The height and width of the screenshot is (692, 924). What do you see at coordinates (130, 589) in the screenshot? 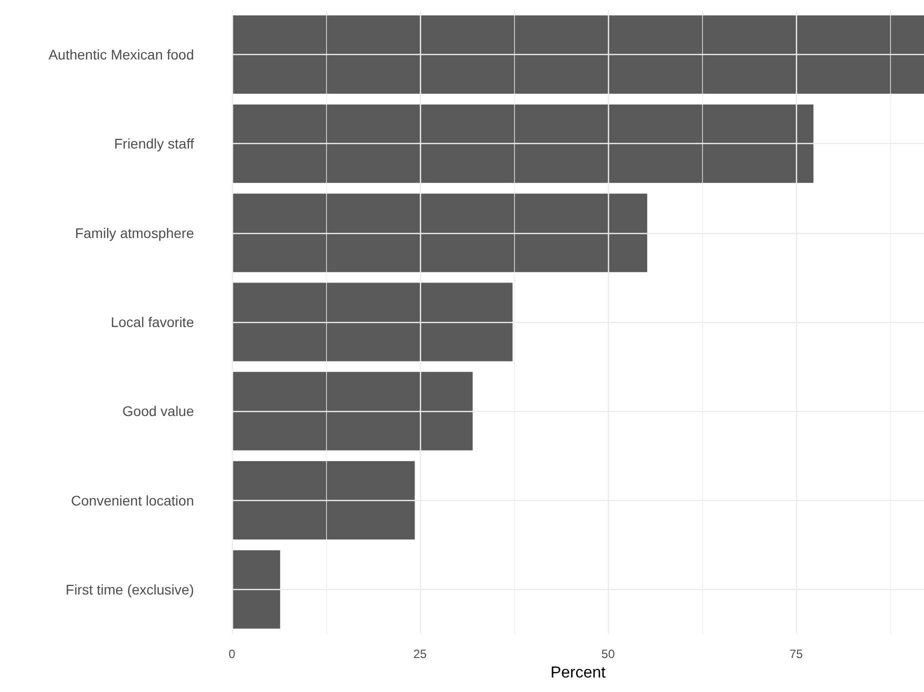
I see `y-tick-label: First time (exclusive)` at bounding box center [130, 589].